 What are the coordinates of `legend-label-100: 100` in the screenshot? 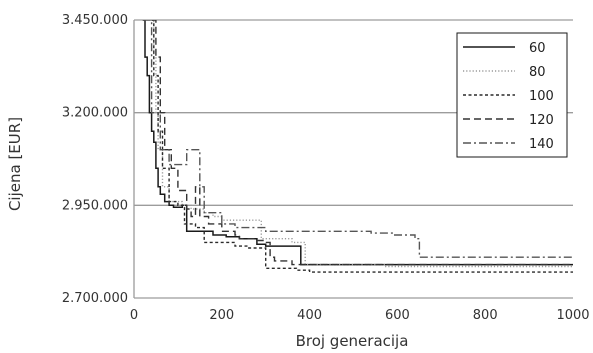 It's located at (541, 96).